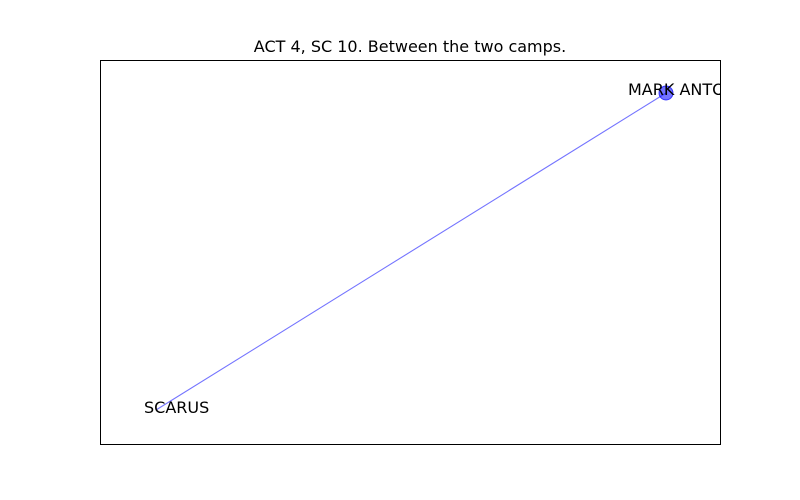  What do you see at coordinates (666, 93) in the screenshot?
I see `node-mark-antony` at bounding box center [666, 93].